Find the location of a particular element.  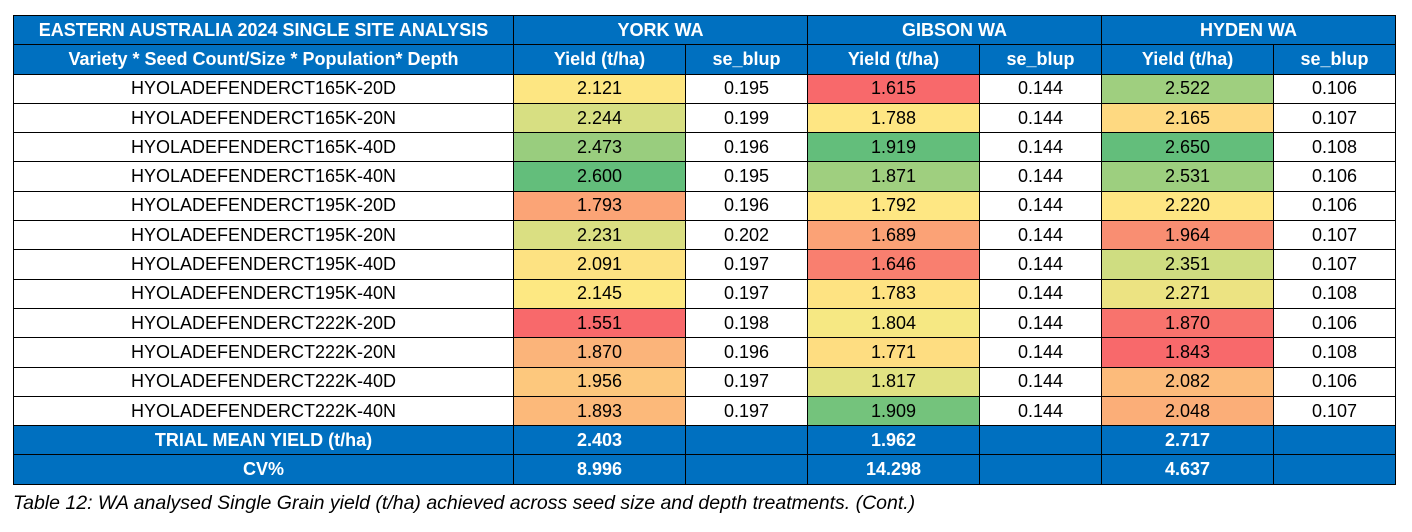

yield-cell: 2.165 is located at coordinates (1188, 118).